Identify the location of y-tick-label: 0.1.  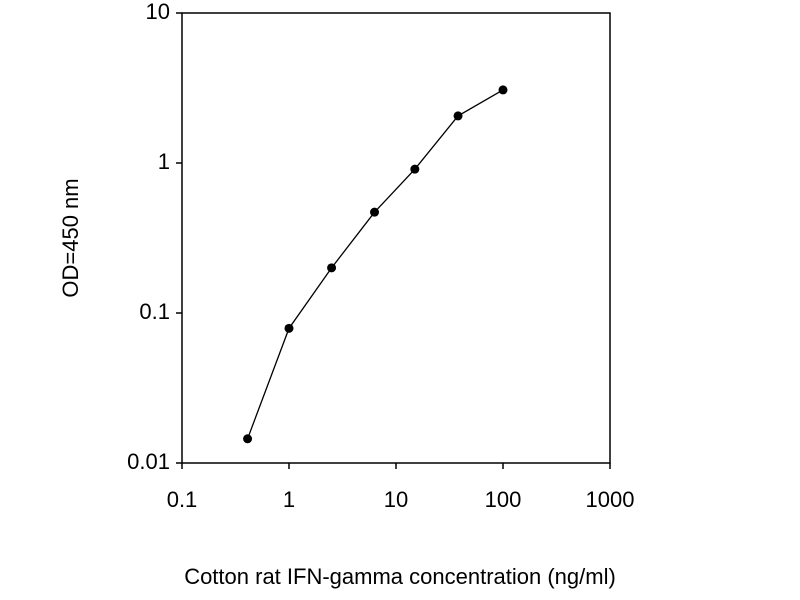
(154, 311).